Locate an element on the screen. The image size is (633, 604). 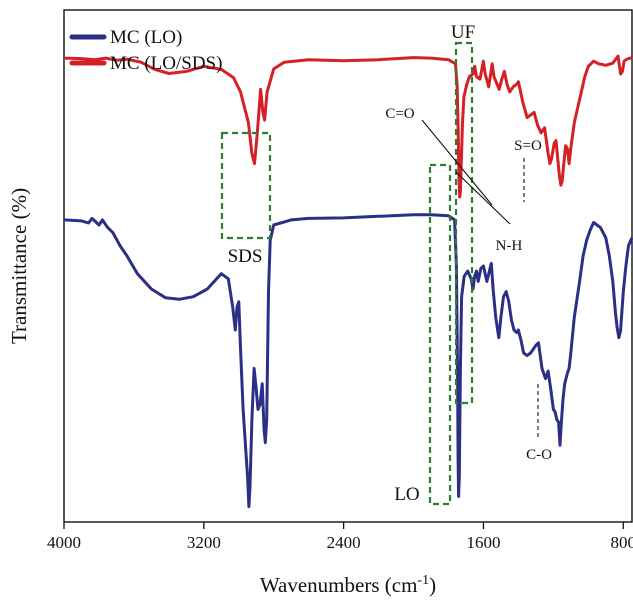
y-axis-title: Transmittance (%) is located at coordinates (19, 266).